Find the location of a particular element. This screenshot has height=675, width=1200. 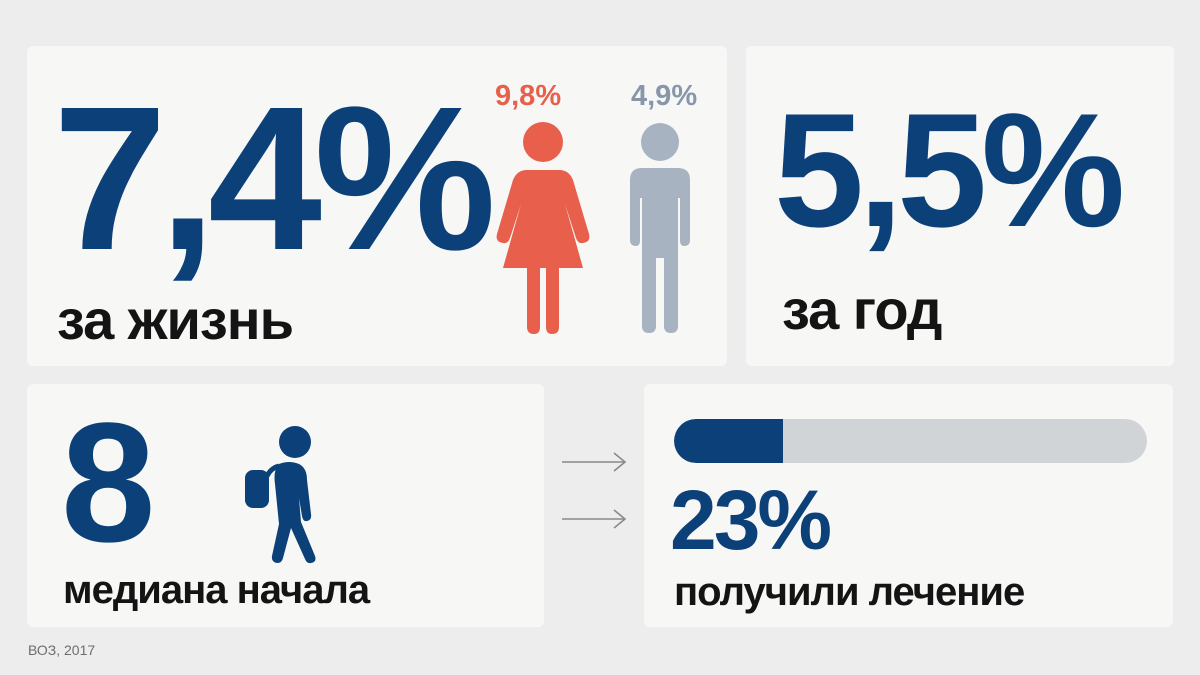

annual-caption: за год is located at coordinates (862, 309).